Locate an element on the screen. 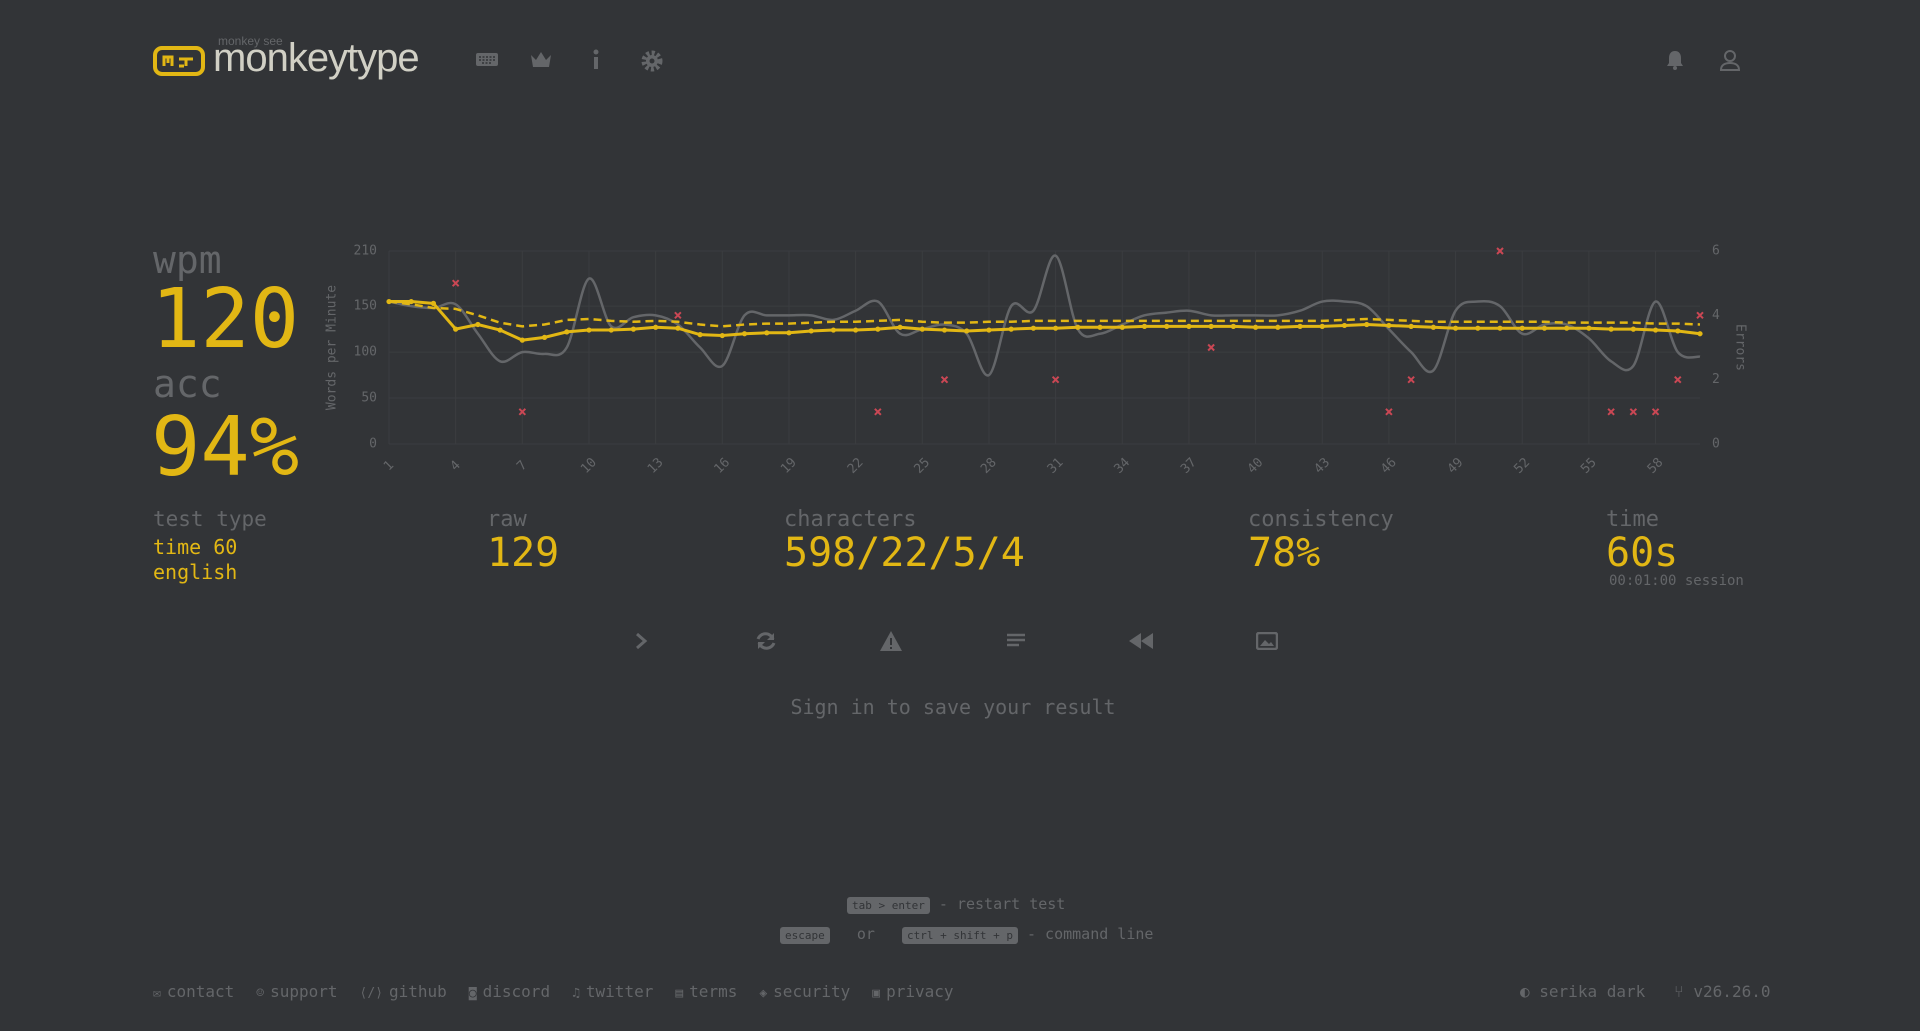  logo: monkeytype is located at coordinates (316, 58).